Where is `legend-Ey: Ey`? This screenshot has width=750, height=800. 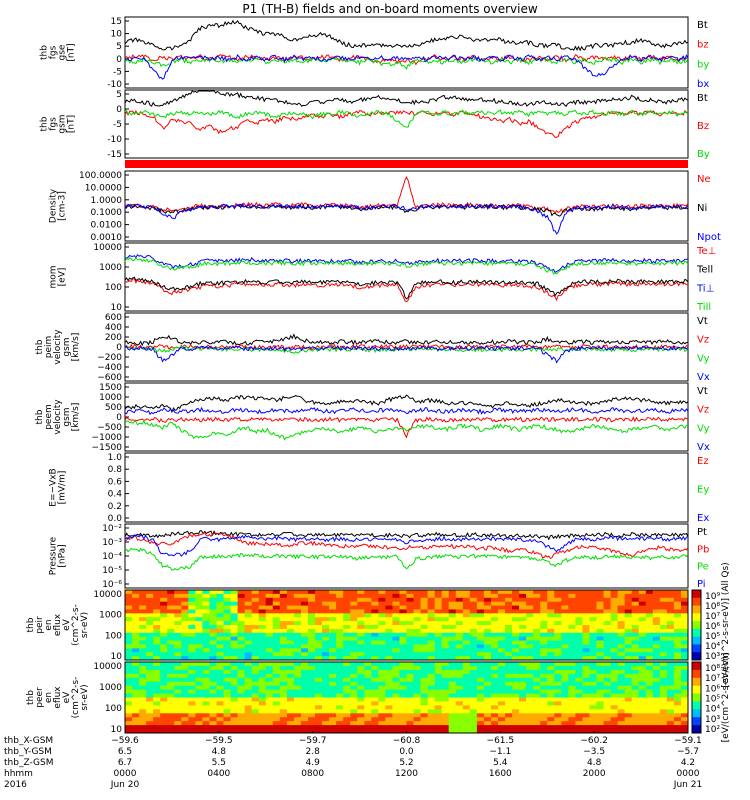
legend-Ey: Ey is located at coordinates (703, 490).